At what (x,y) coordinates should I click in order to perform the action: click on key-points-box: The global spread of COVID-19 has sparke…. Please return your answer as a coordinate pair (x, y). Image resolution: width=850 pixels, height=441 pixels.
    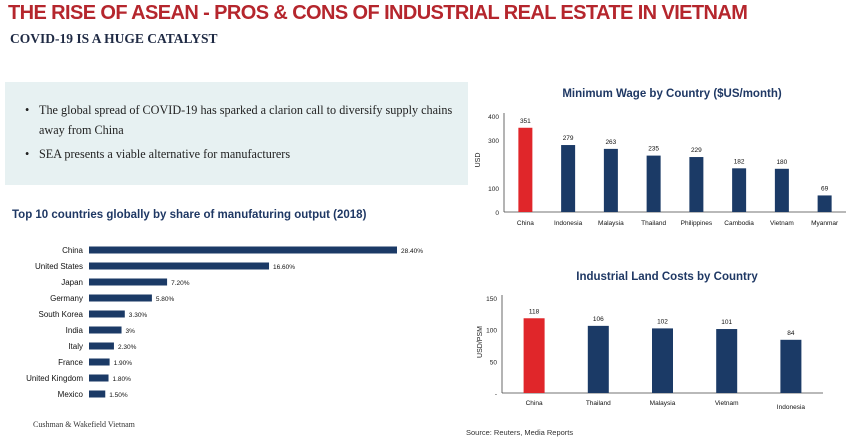
    Looking at the image, I should click on (236, 133).